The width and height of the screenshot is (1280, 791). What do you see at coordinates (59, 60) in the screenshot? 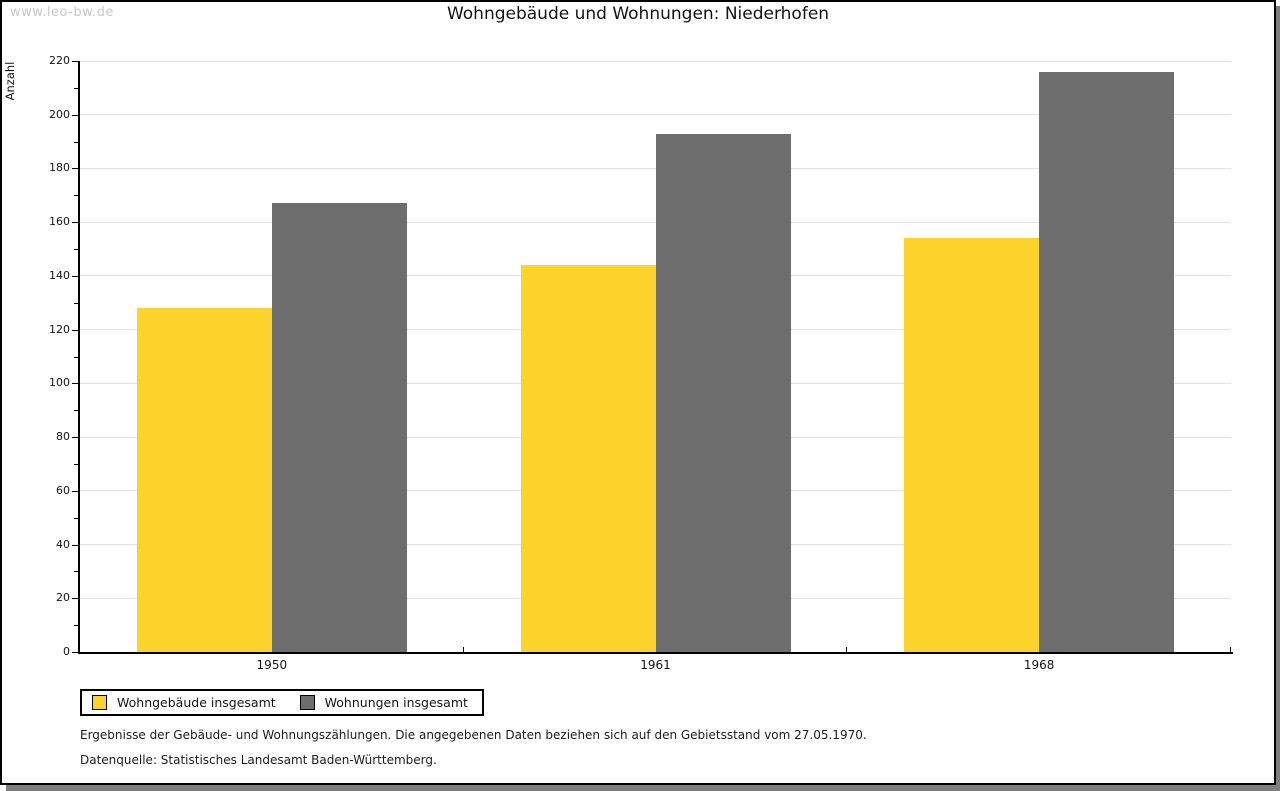
I see `y-tick-label-220: 220` at bounding box center [59, 60].